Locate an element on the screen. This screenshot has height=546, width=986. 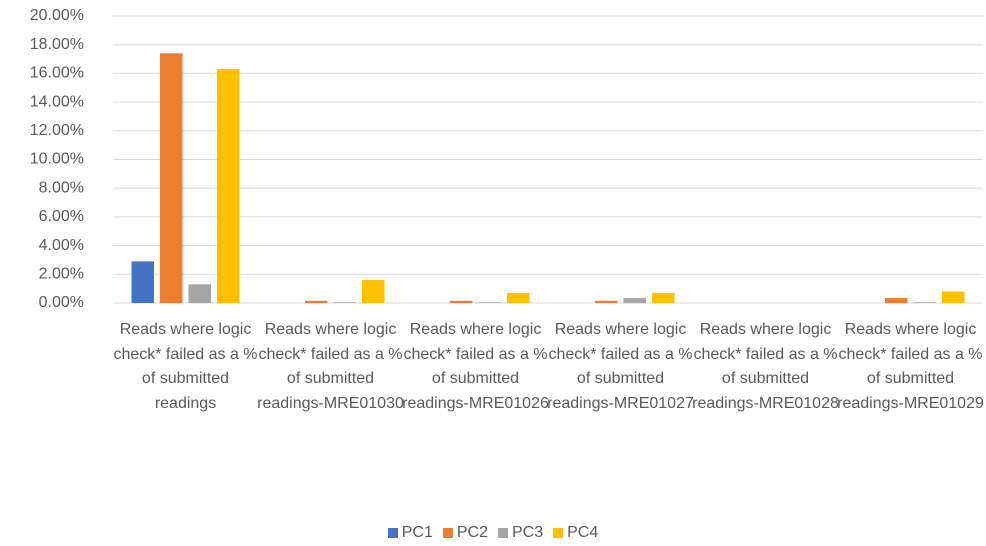
legend-label: PC1 is located at coordinates (417, 532).